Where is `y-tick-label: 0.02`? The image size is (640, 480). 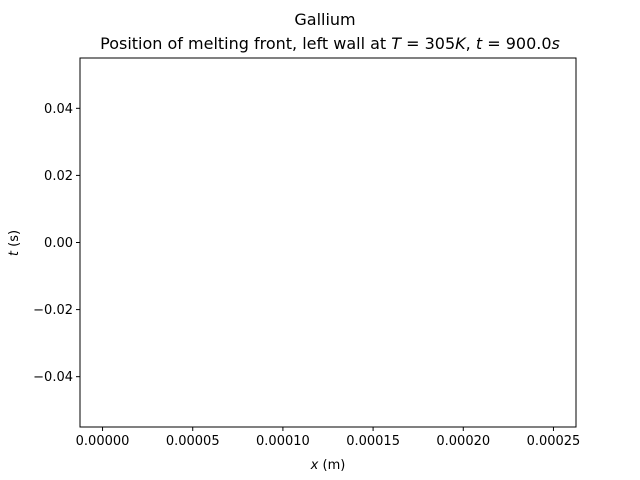 y-tick-label: 0.02 is located at coordinates (58, 176).